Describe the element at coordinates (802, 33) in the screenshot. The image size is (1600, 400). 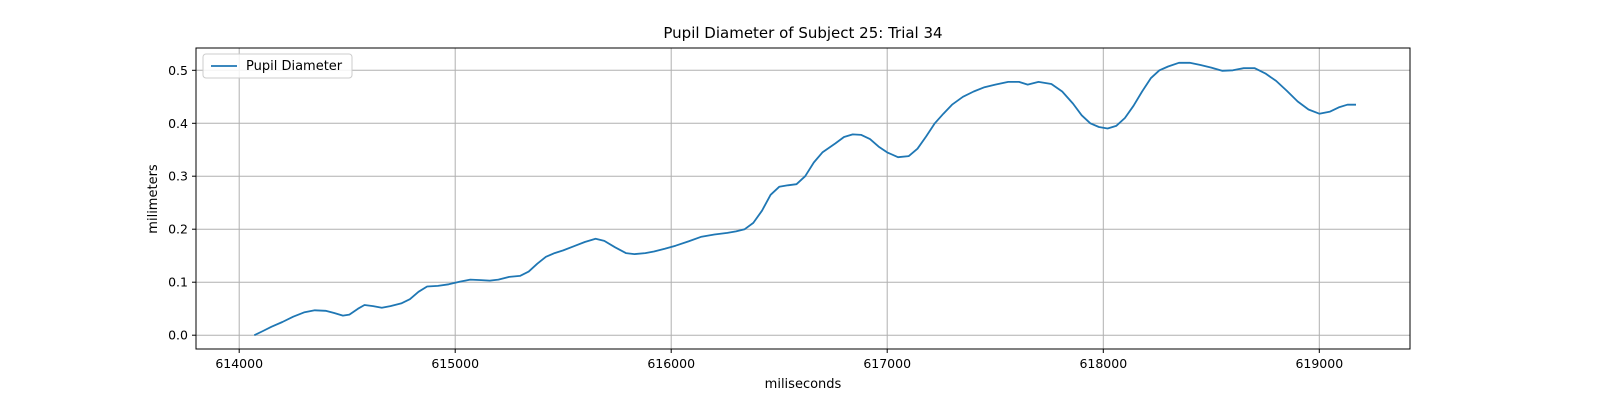
I see `chart-title: Pupil Diameter of Subject 25: Trial 34` at that location.